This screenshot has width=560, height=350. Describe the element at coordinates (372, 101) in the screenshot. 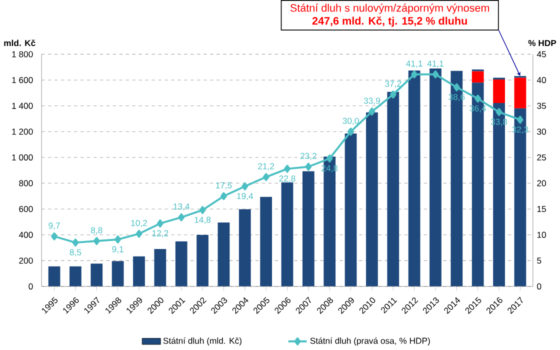

I see `data-label: 33,9` at that location.